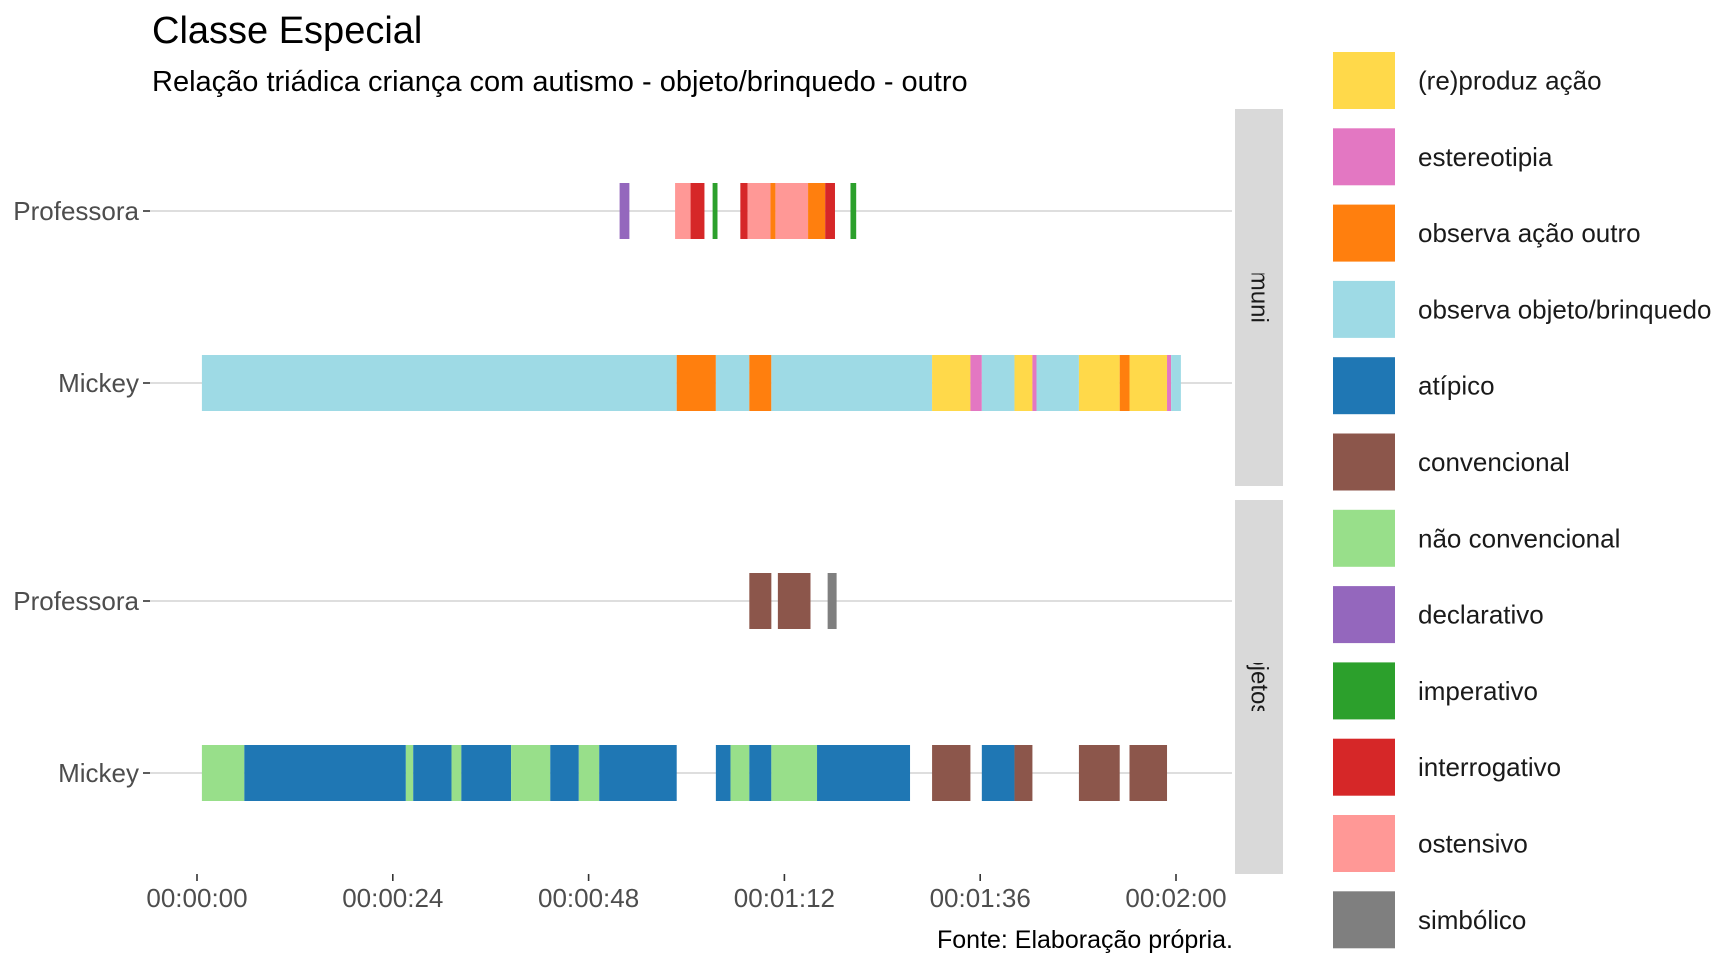 The width and height of the screenshot is (1728, 960). Describe the element at coordinates (1472, 920) in the screenshot. I see `legend-label: simbólico` at that location.